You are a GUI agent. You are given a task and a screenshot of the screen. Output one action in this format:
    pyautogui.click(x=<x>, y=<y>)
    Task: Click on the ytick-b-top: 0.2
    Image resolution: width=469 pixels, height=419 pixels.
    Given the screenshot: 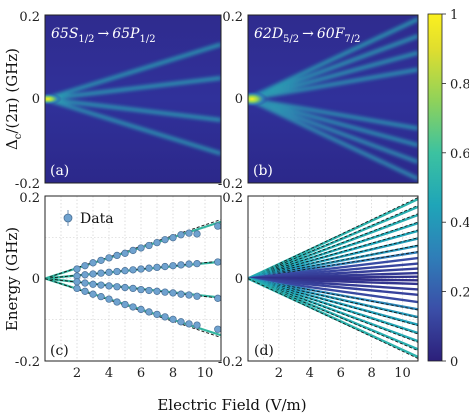 What is the action you would take?
    pyautogui.click(x=232, y=17)
    